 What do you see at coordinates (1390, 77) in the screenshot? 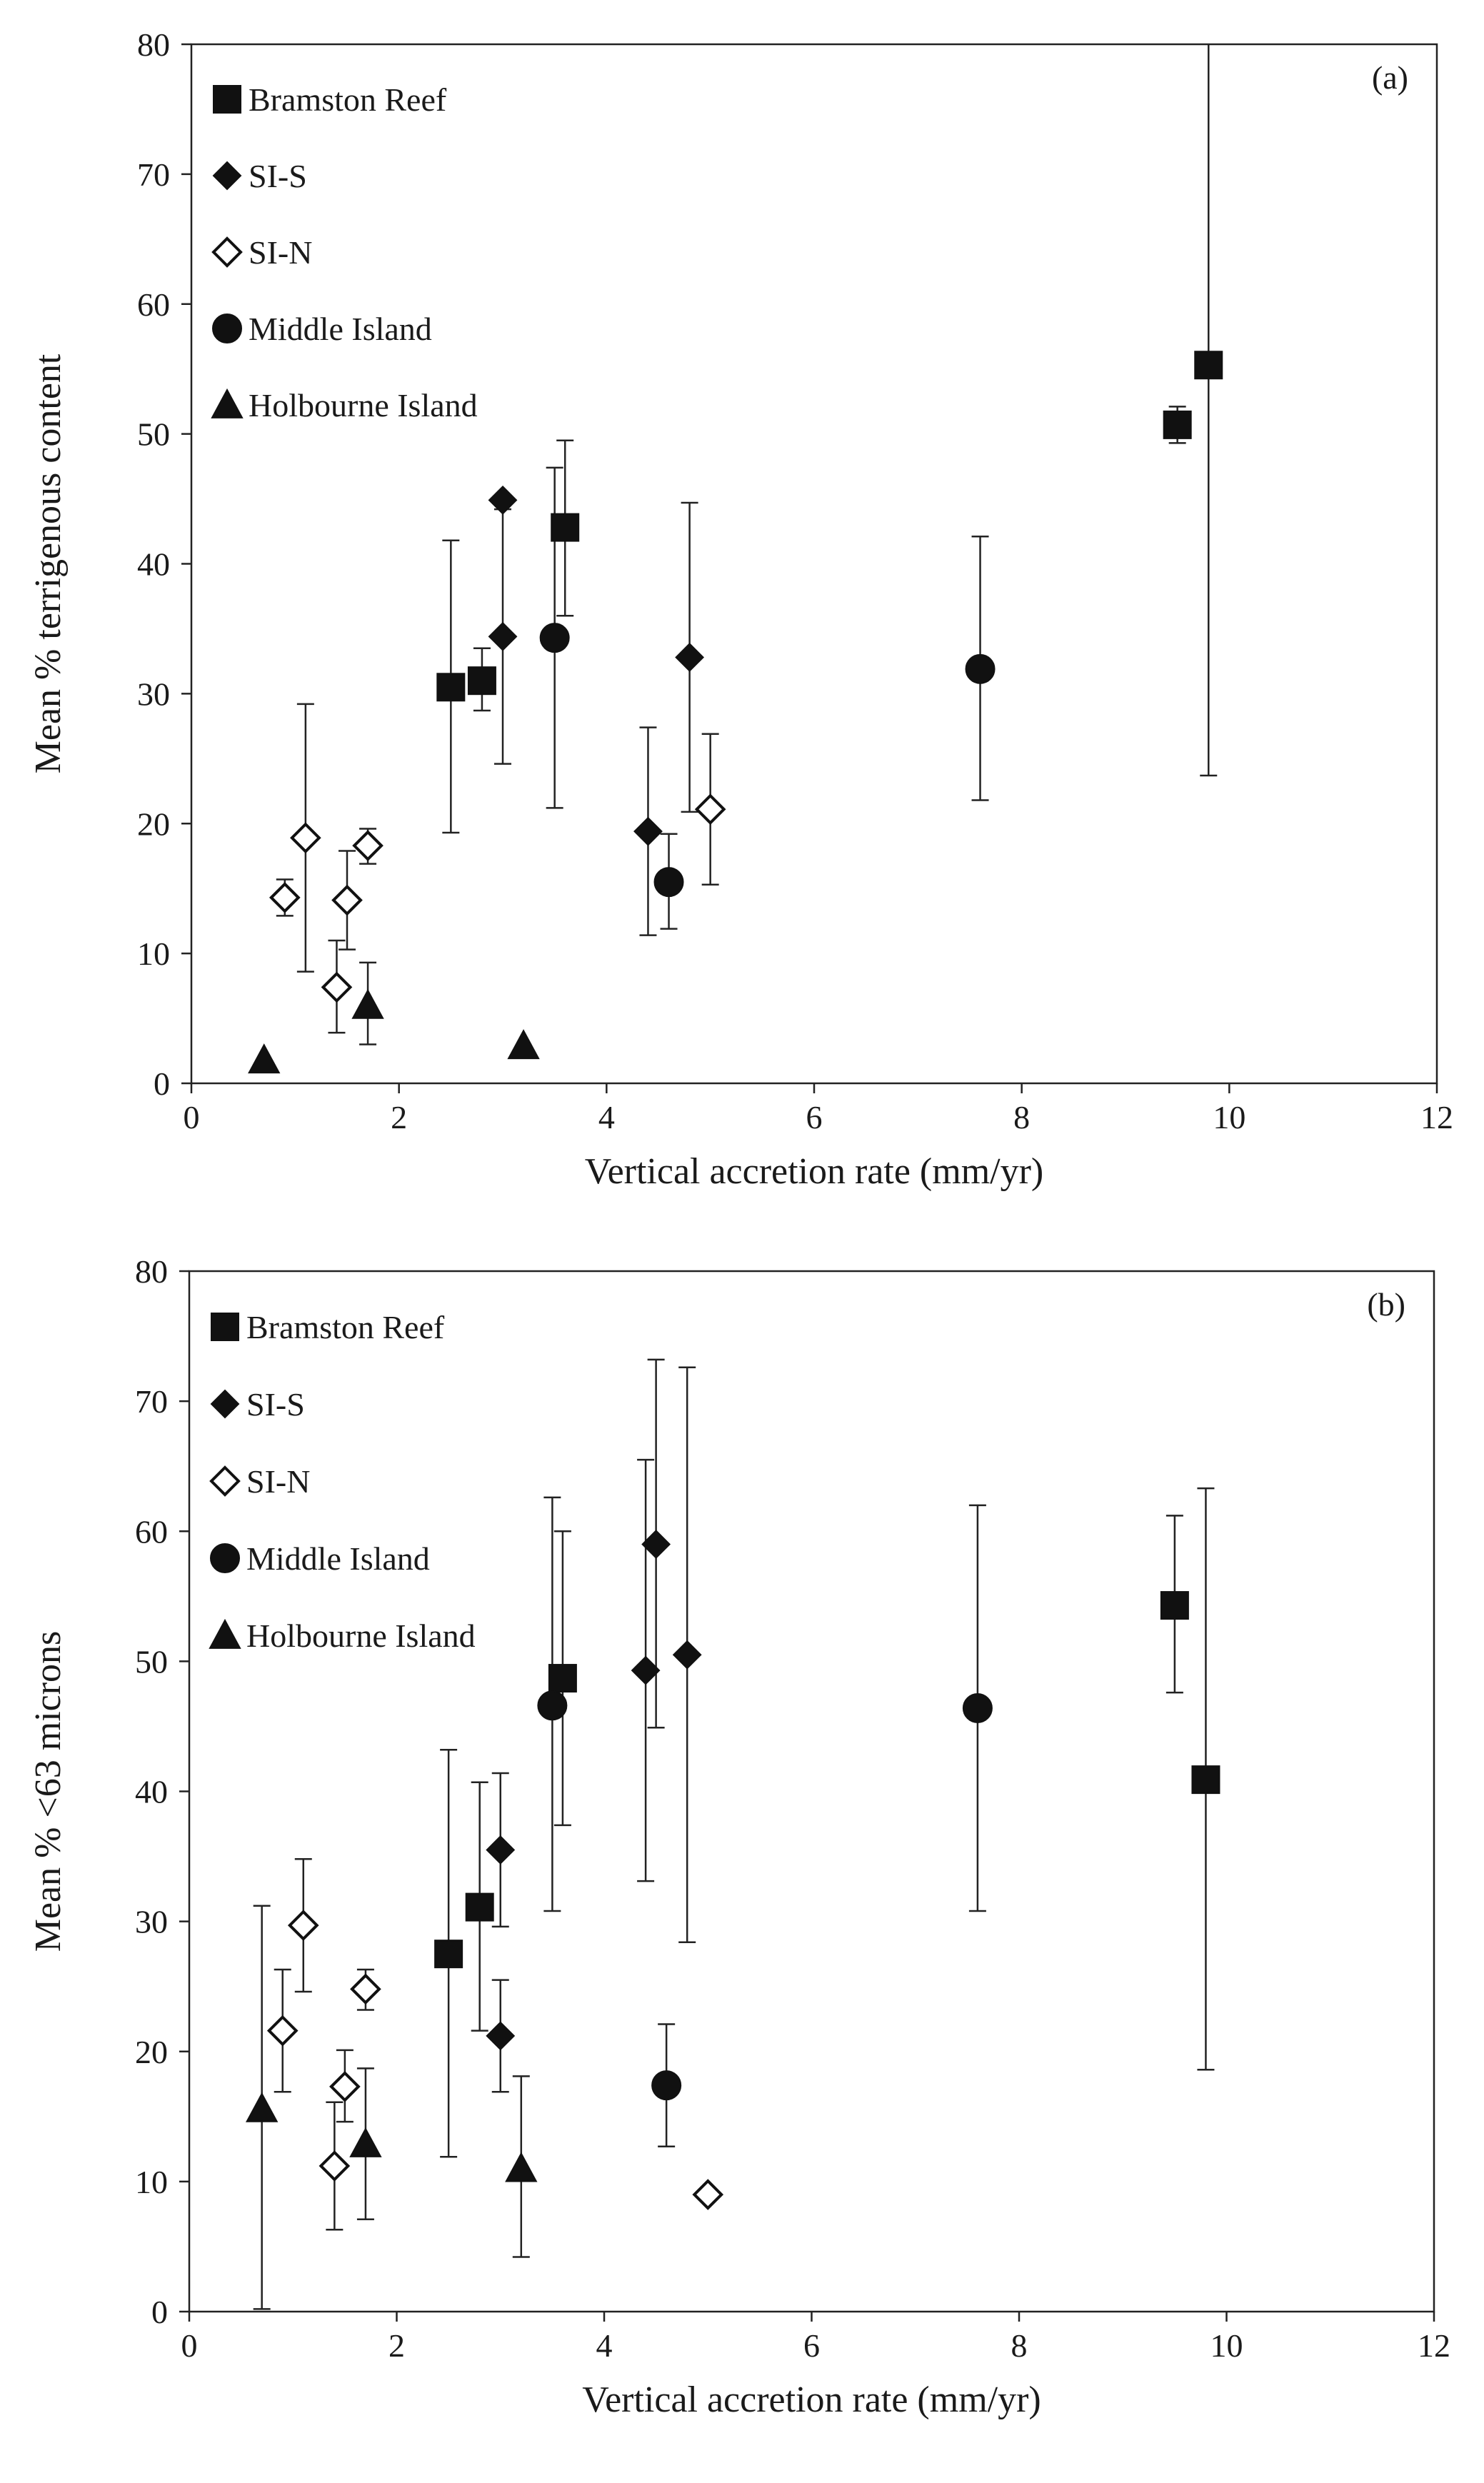
I see `panel-label: (a)` at bounding box center [1390, 77].